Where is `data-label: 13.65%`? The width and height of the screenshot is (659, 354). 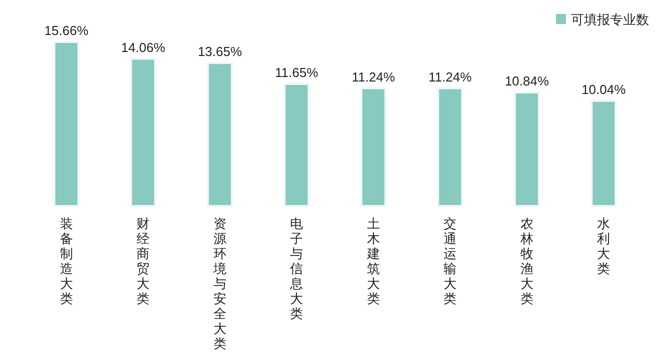
data-label: 13.65% is located at coordinates (220, 52).